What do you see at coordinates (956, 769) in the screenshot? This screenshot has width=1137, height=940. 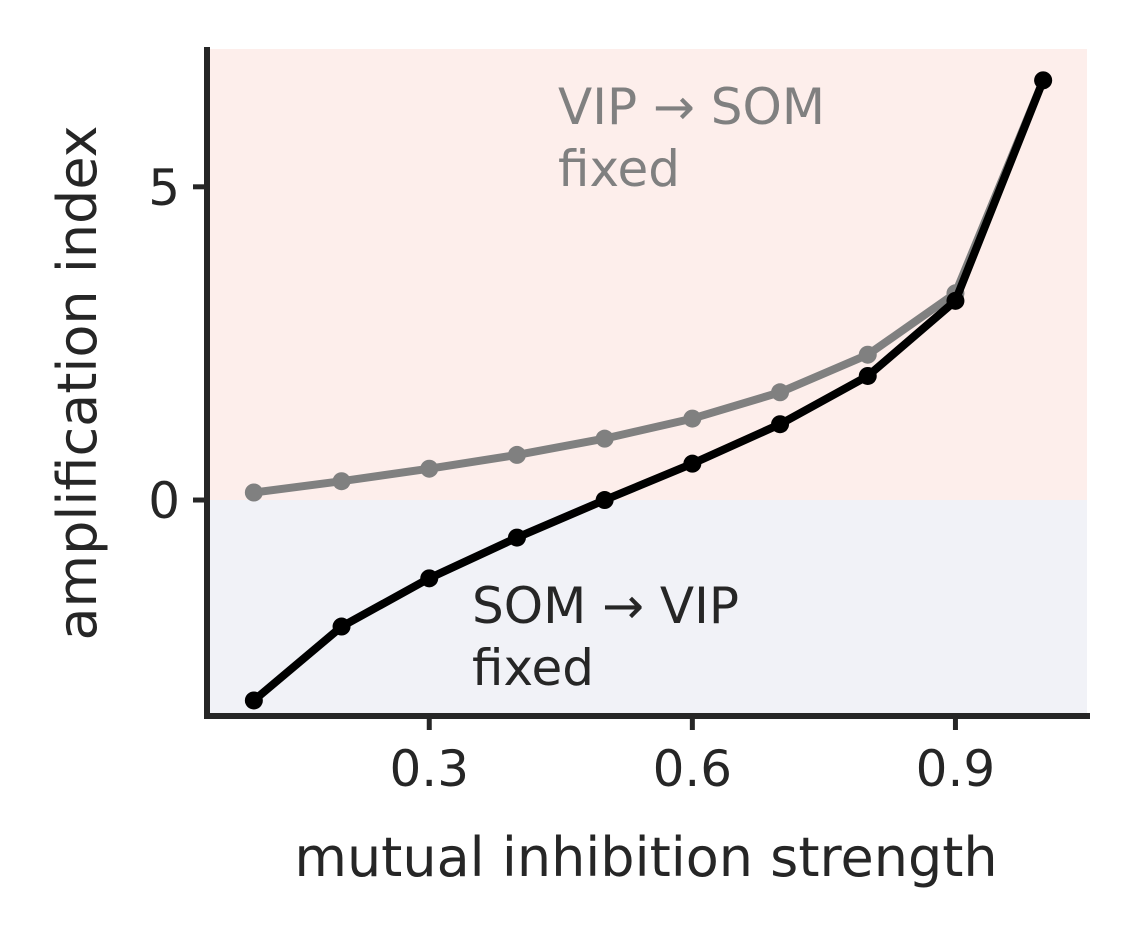 I see `x-tick-label-2: 0.9` at bounding box center [956, 769].